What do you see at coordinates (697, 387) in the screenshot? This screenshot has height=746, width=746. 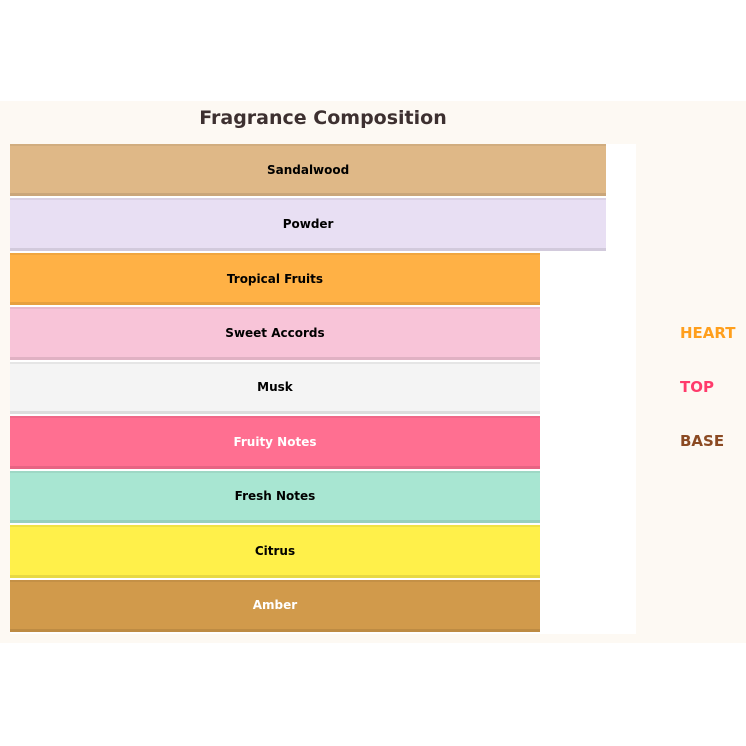 I see `legend-top: TOP` at bounding box center [697, 387].